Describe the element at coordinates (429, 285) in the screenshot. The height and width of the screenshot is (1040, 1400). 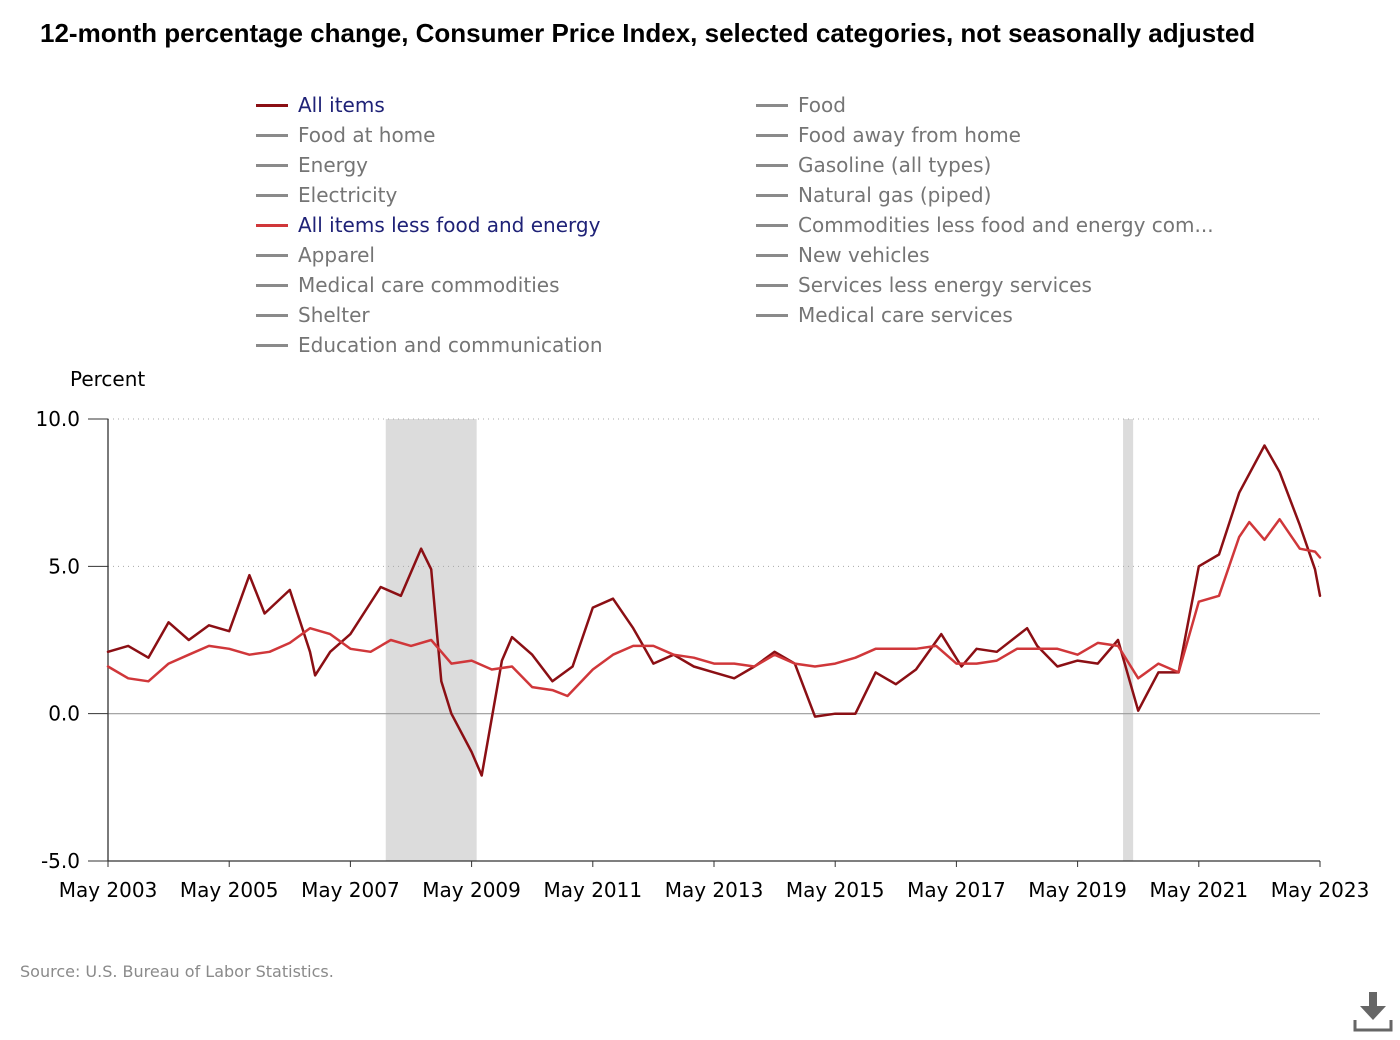
I see `legend-label: Medical care commodities` at that location.